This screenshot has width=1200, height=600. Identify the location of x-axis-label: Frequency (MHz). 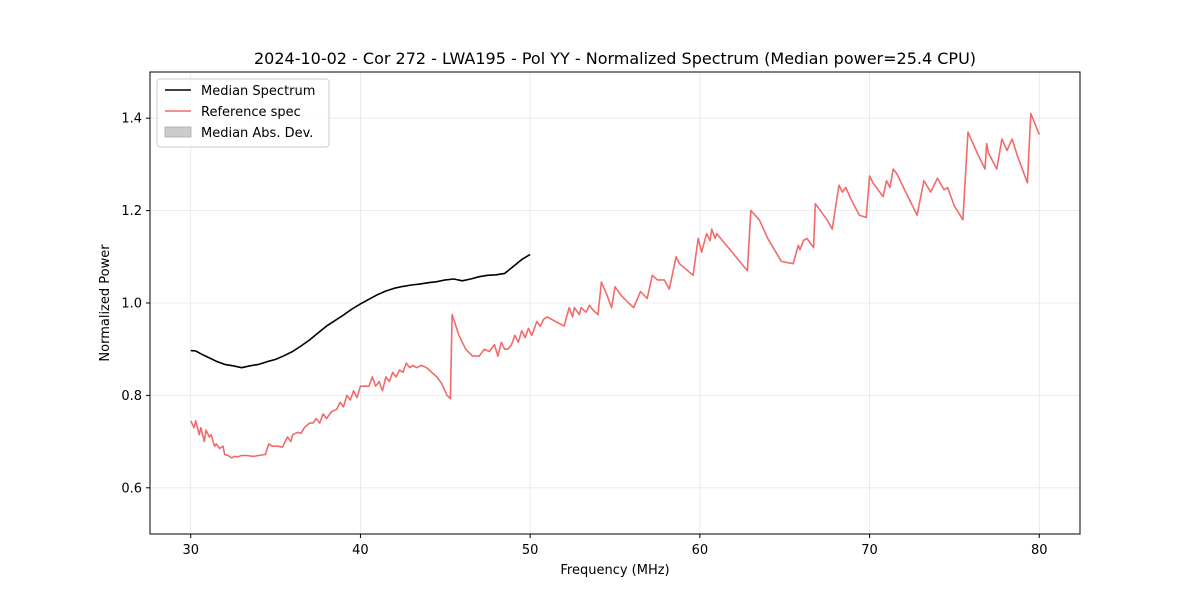
(614, 570).